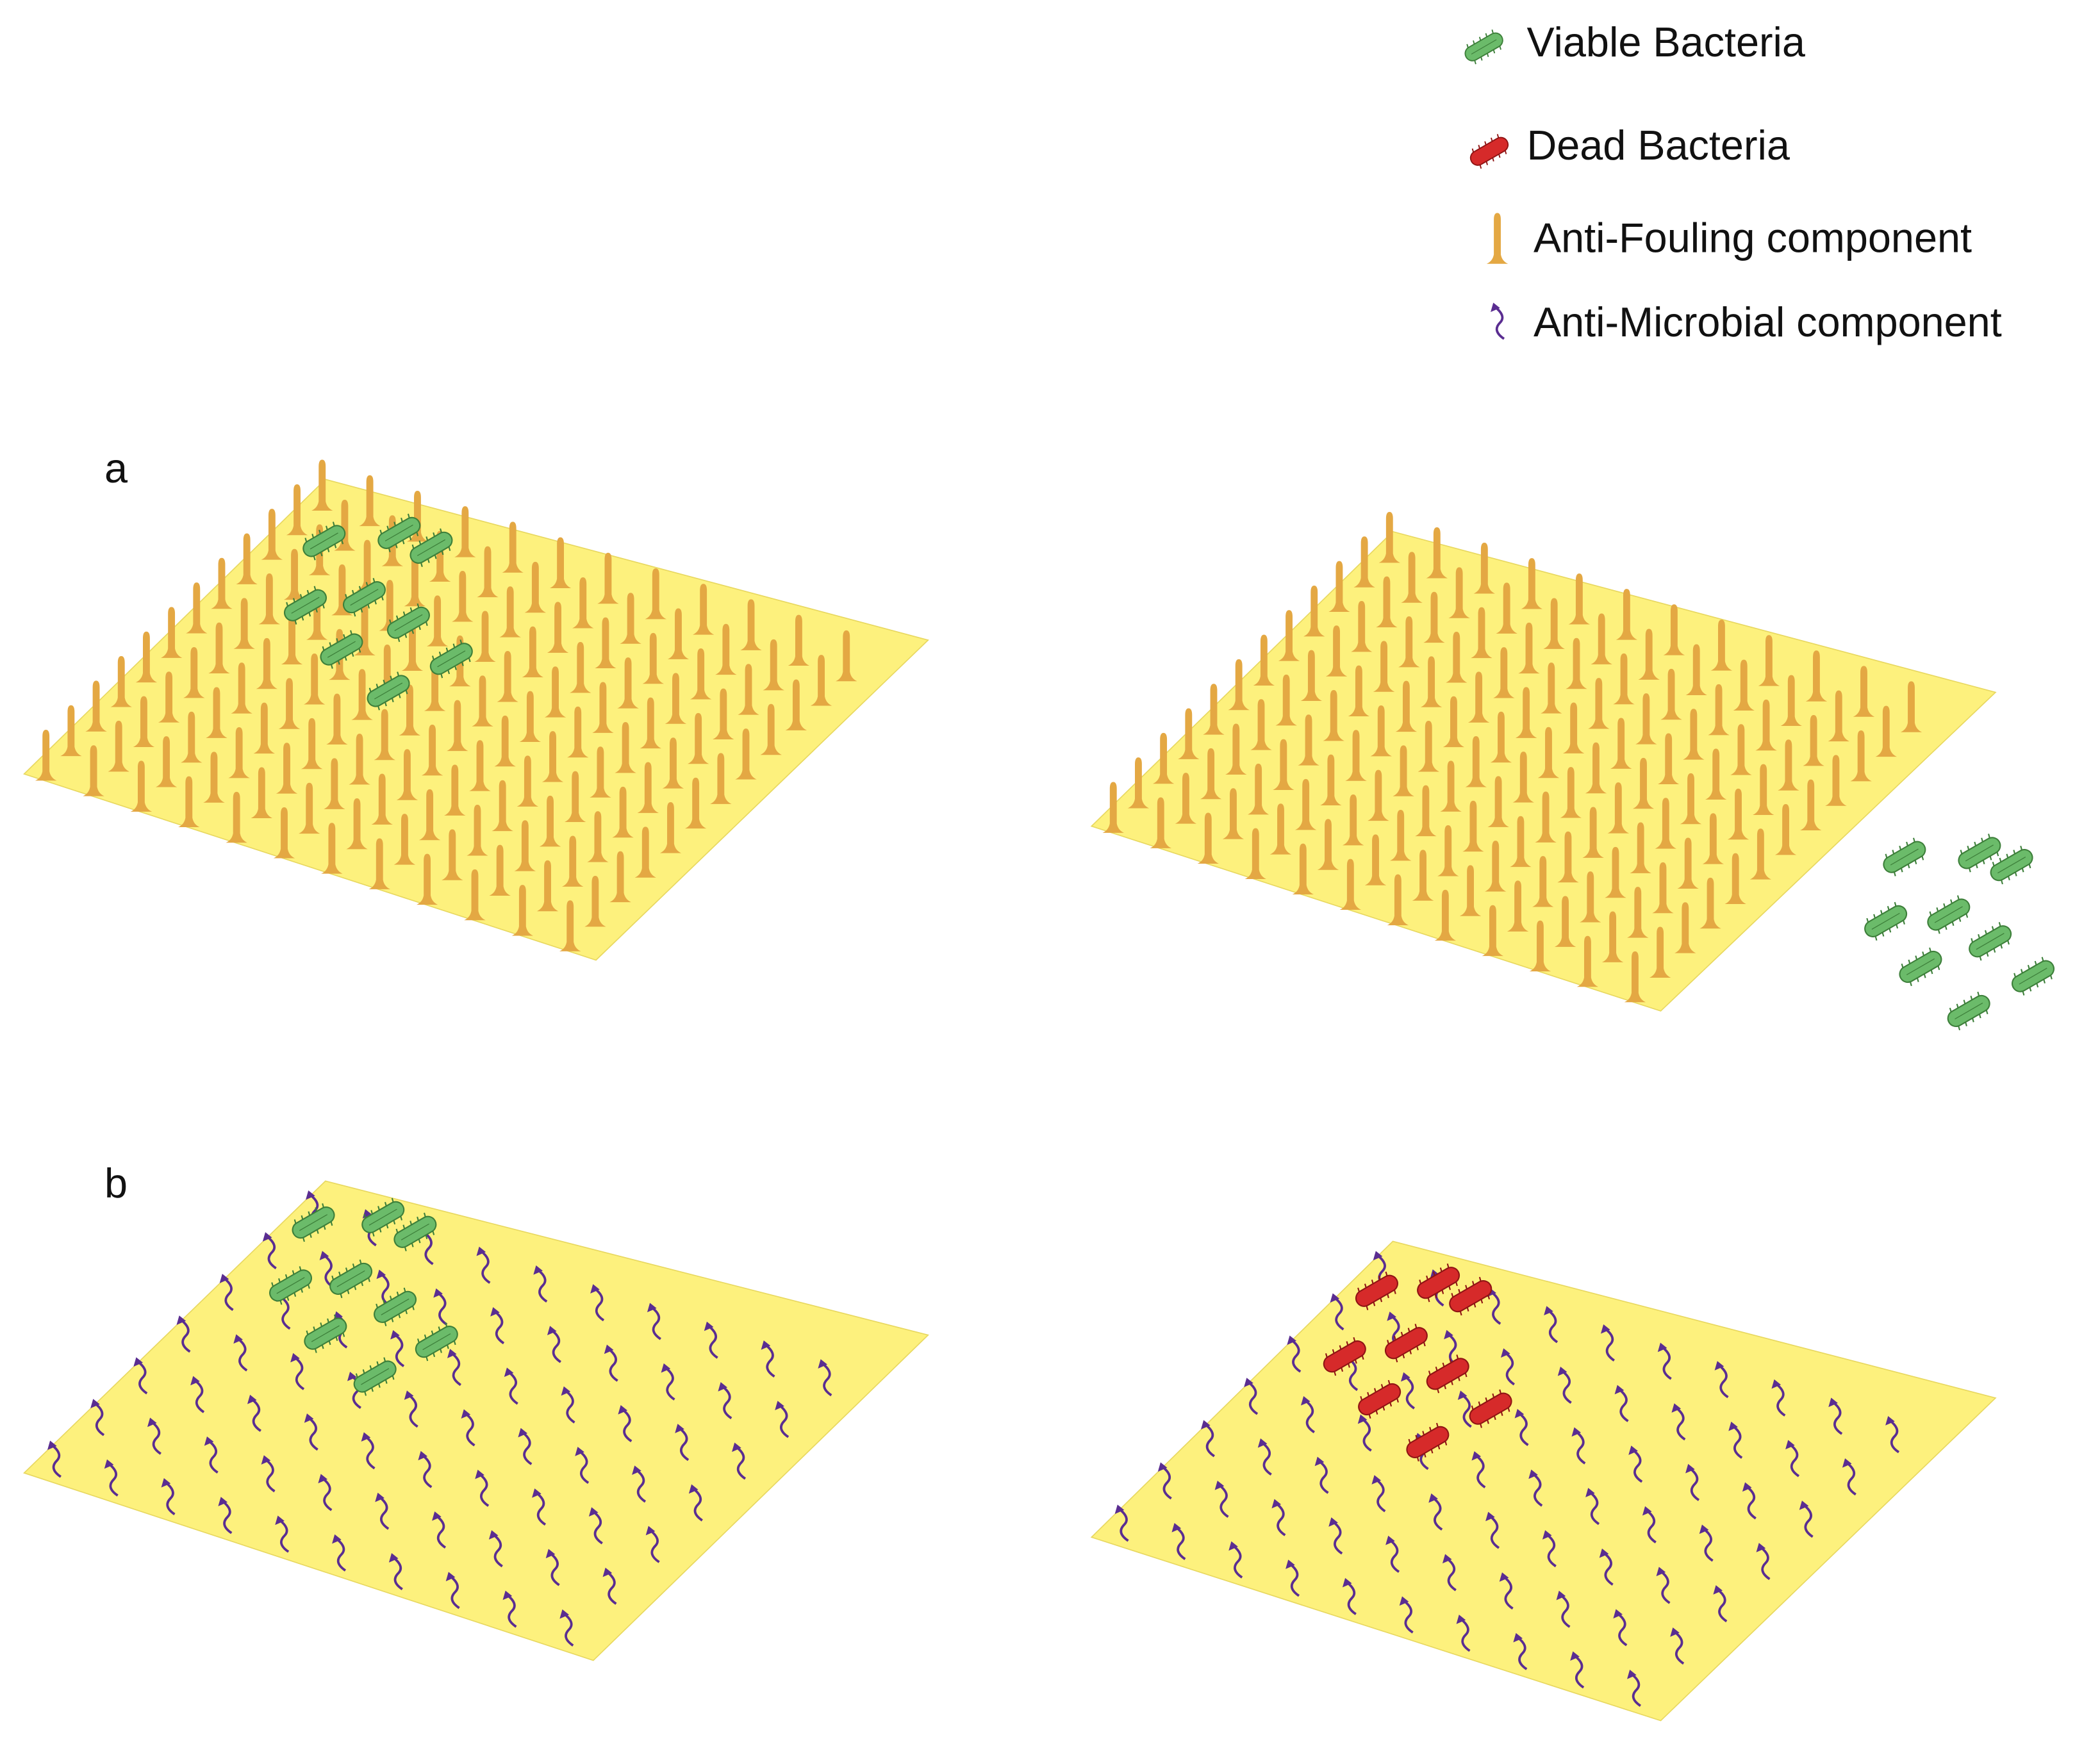 This screenshot has height=1744, width=2100. What do you see at coordinates (1439, 1283) in the screenshot?
I see `dead-bacterium` at bounding box center [1439, 1283].